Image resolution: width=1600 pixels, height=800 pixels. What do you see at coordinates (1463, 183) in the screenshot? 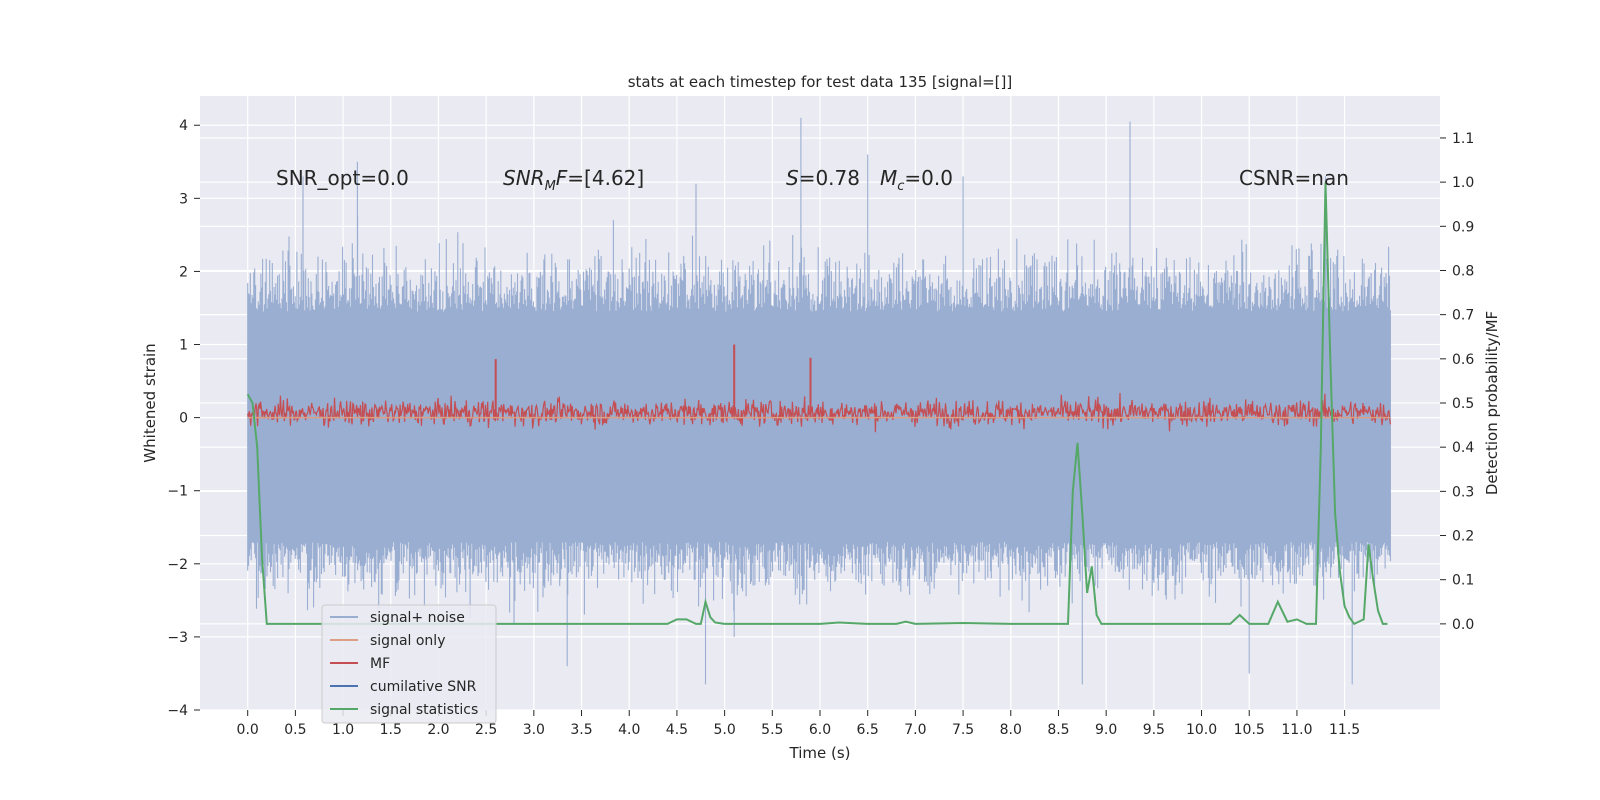
I see `y2-tick-label: 1.0` at bounding box center [1463, 183].